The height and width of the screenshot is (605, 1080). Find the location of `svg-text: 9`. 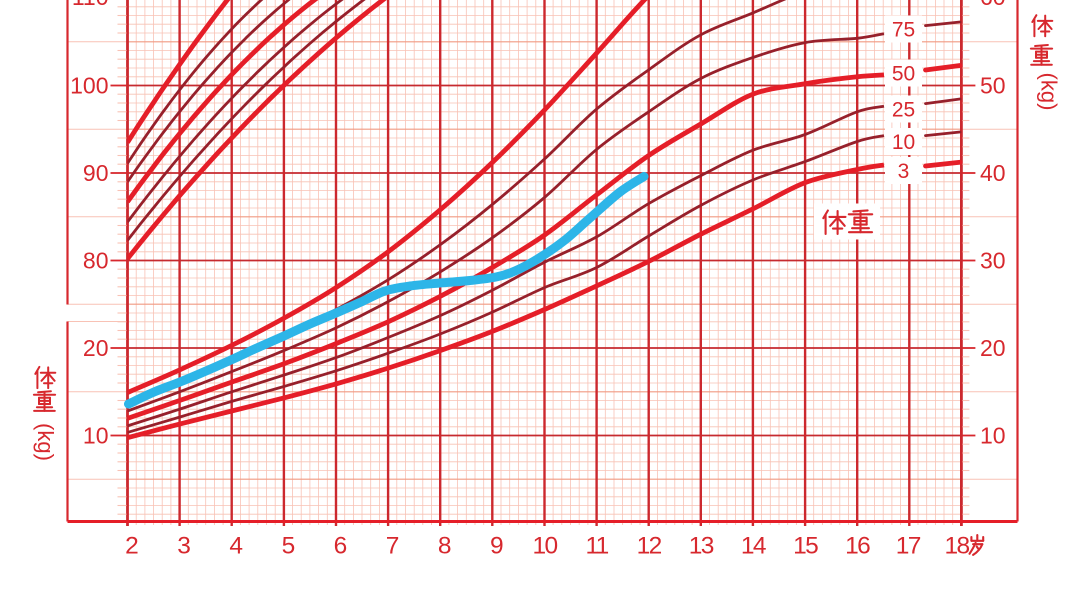

svg-text: 9 is located at coordinates (497, 546).